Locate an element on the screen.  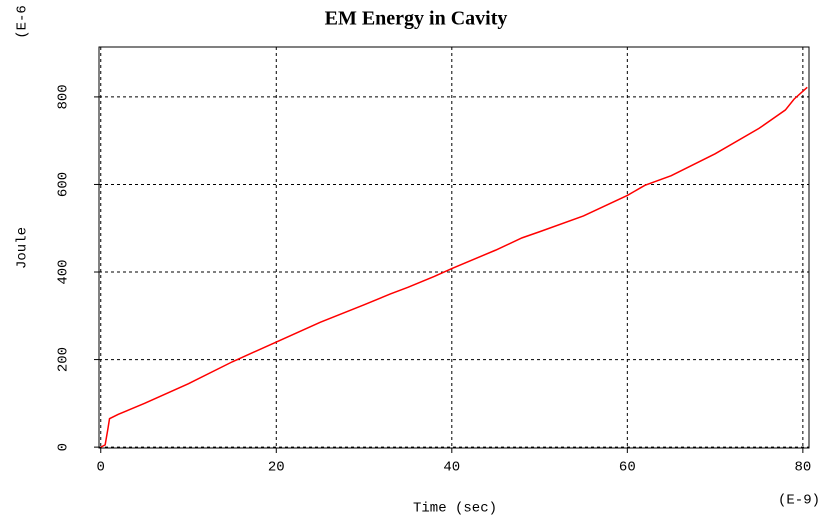
y-tick-label: 400 is located at coordinates (64, 271).